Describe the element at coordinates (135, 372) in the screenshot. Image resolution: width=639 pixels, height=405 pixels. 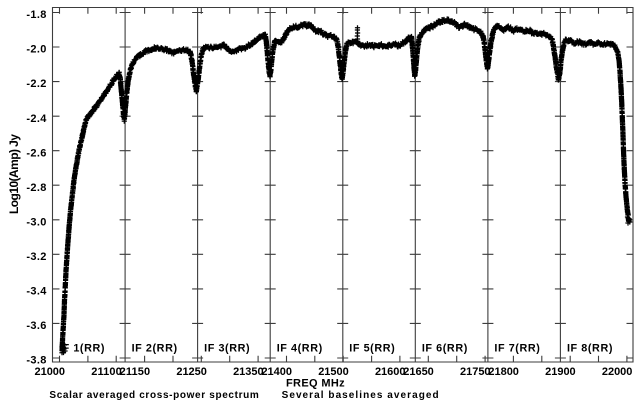
I see `svg-text: 21150` at that location.